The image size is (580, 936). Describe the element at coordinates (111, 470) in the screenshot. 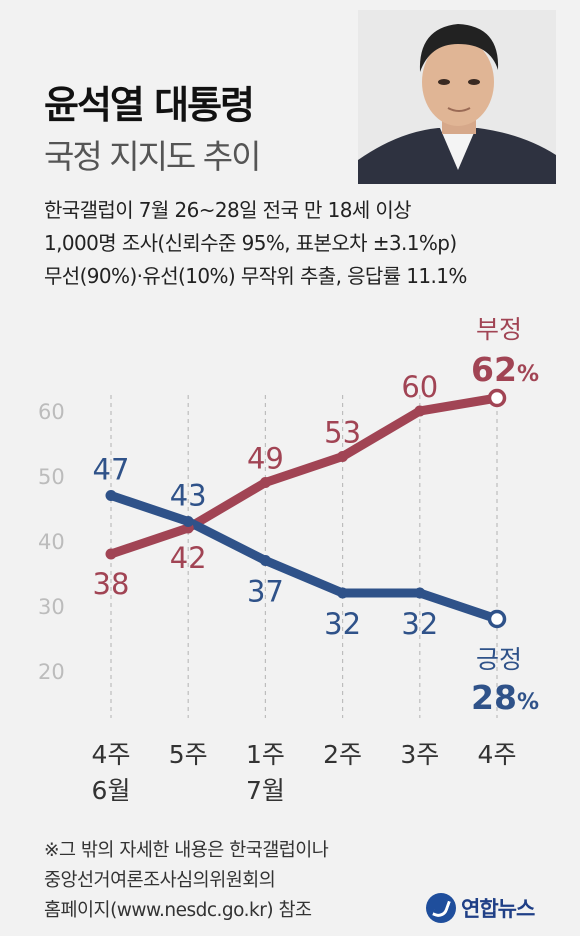

I see `positive-data-label: 47` at that location.